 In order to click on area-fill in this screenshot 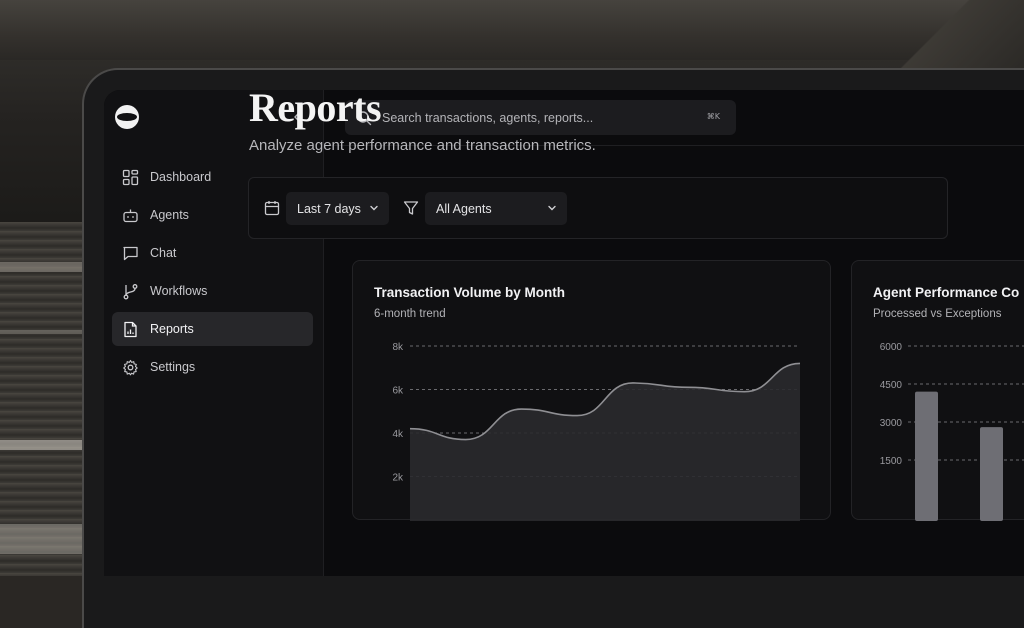, I will do `click(605, 442)`.